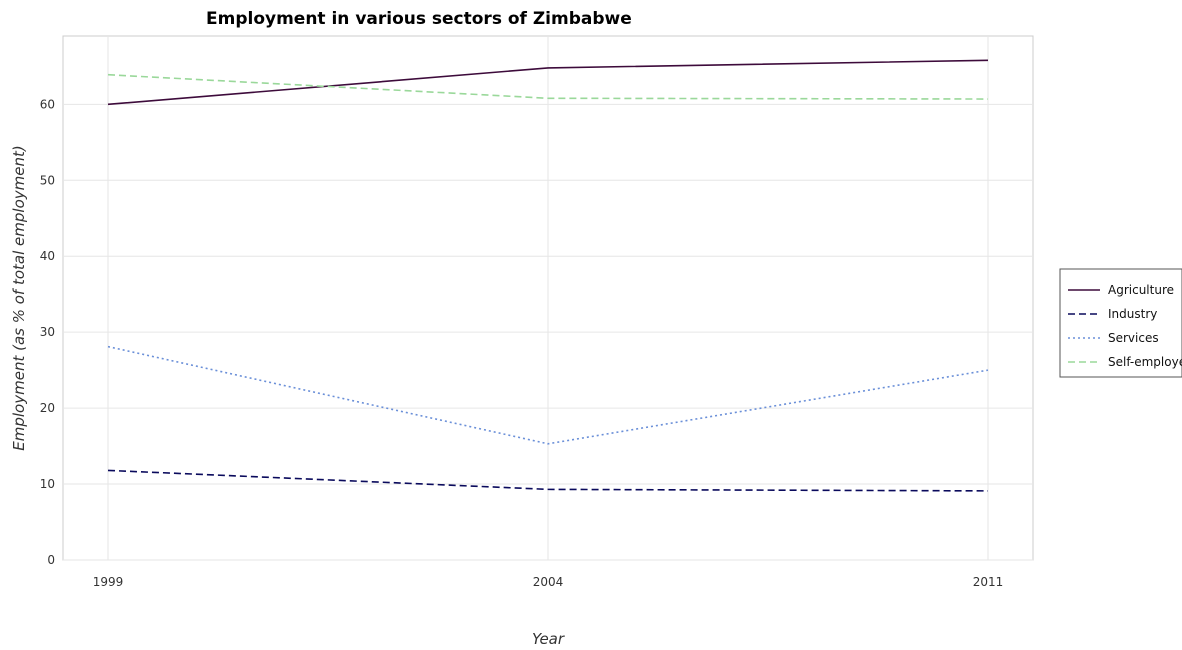 The image size is (1182, 650). What do you see at coordinates (51, 560) in the screenshot?
I see `y-tick-label: 0` at bounding box center [51, 560].